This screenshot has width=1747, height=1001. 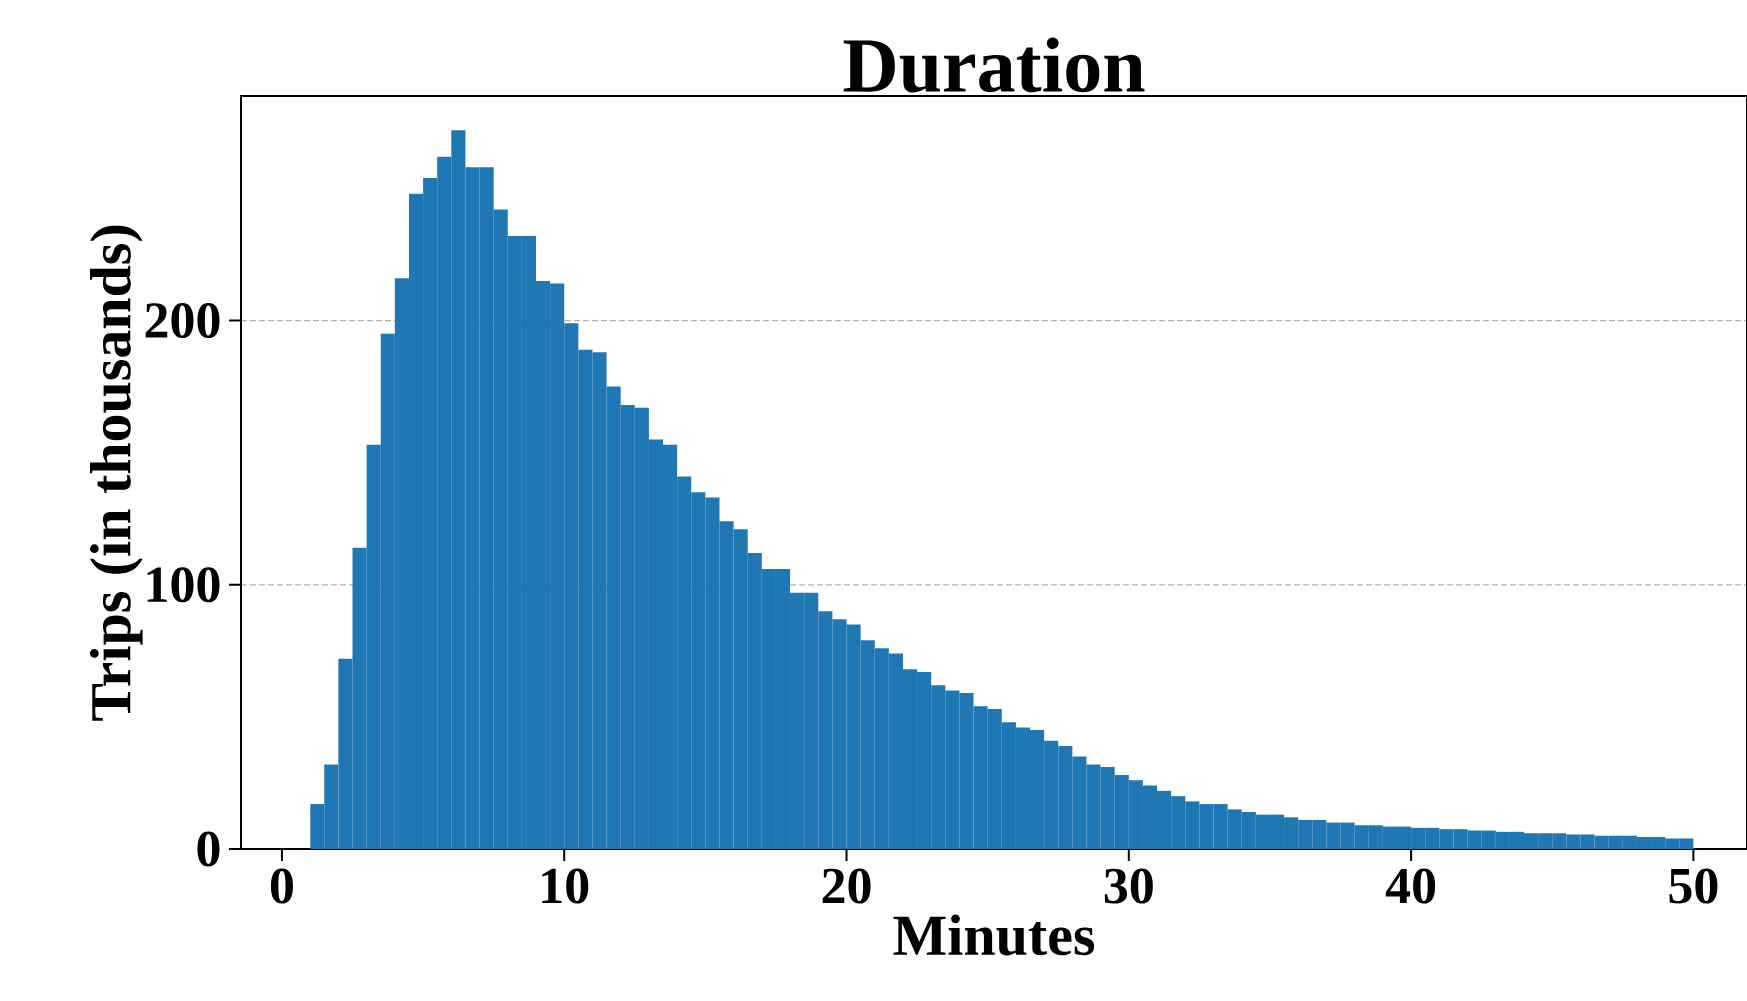 What do you see at coordinates (116, 473) in the screenshot?
I see `y-axis-title: Trips (in thousands)` at bounding box center [116, 473].